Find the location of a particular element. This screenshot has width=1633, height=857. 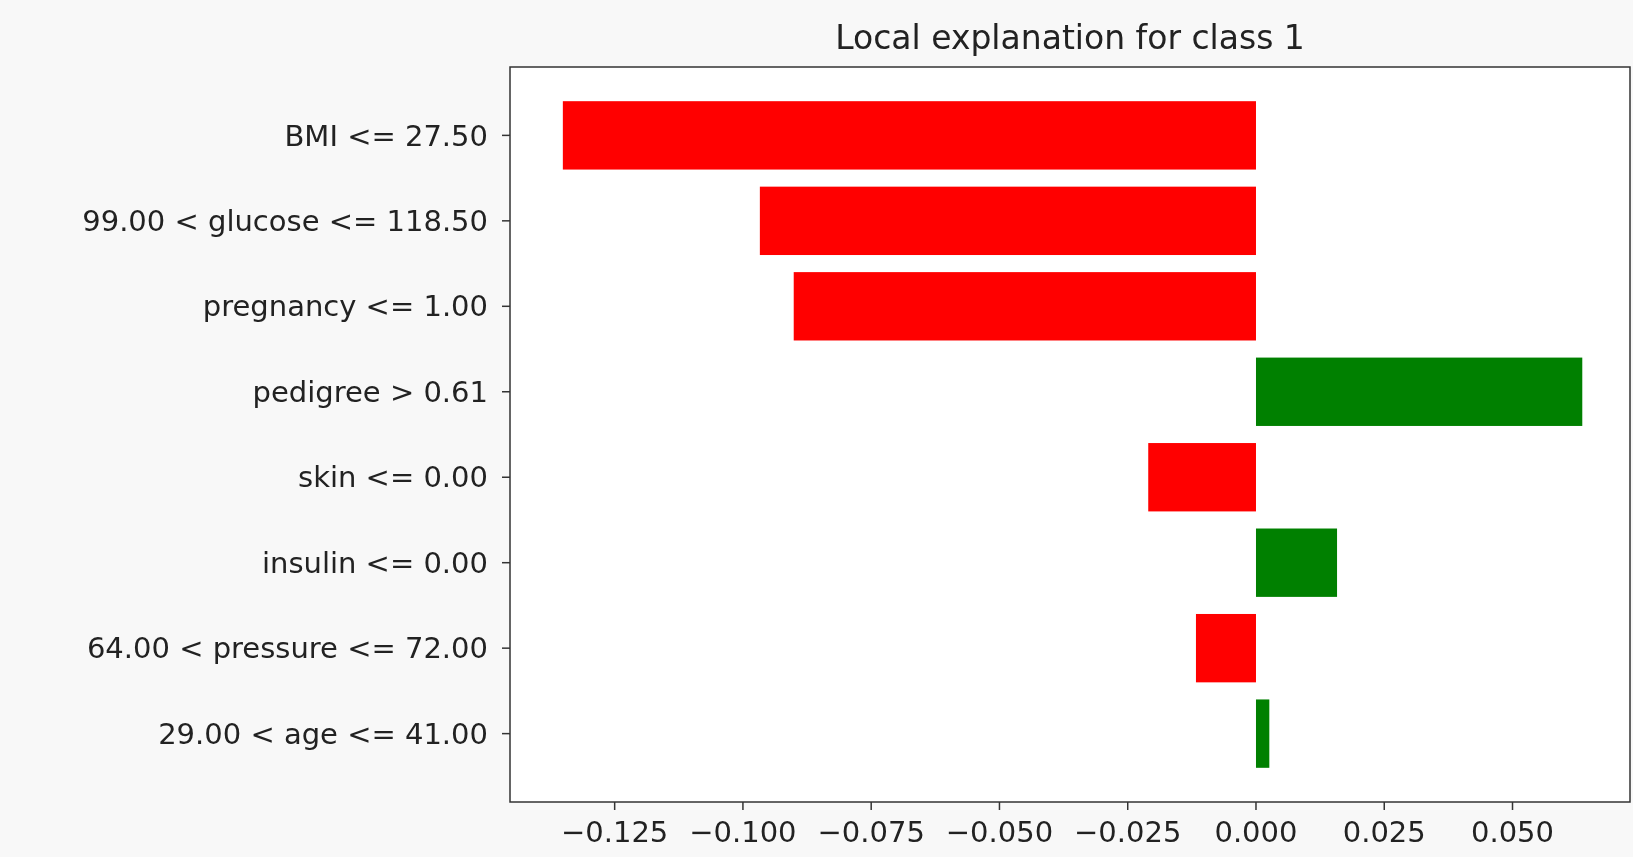

x-tick-label: −0.025 is located at coordinates (1128, 832).